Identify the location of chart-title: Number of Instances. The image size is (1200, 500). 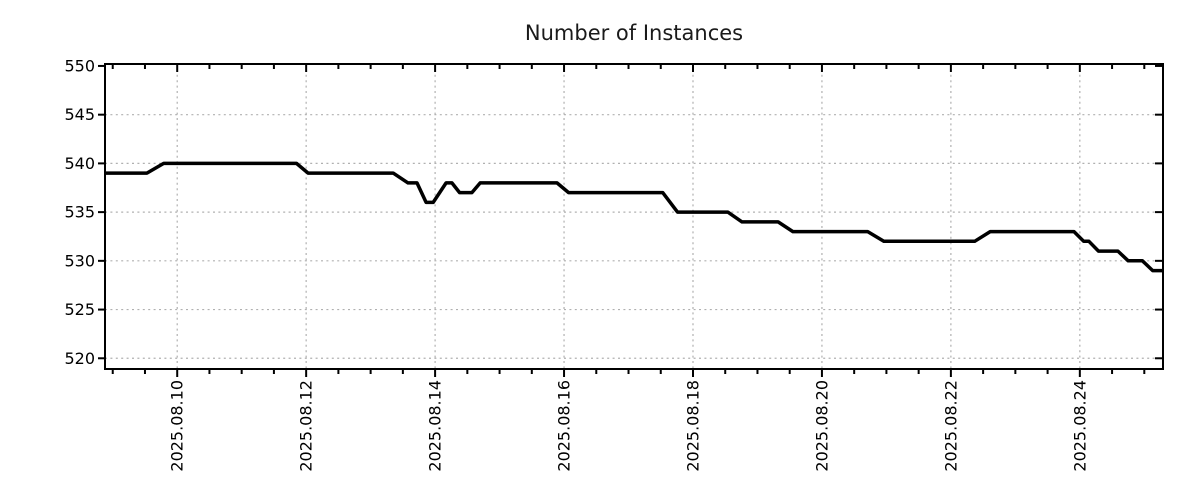
(634, 33).